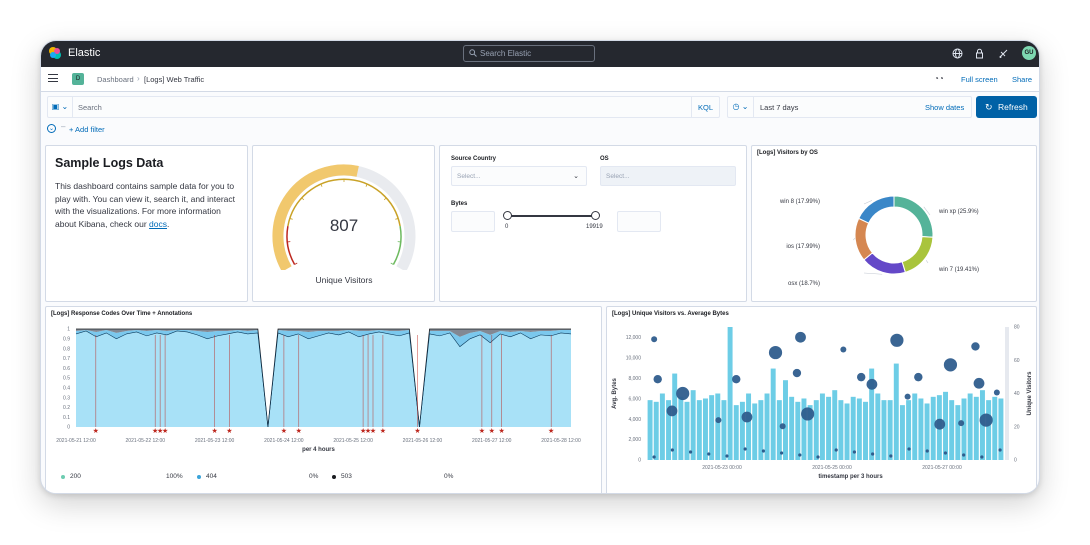  I want to click on glasses-icon: ◔◔, so click(939, 78).